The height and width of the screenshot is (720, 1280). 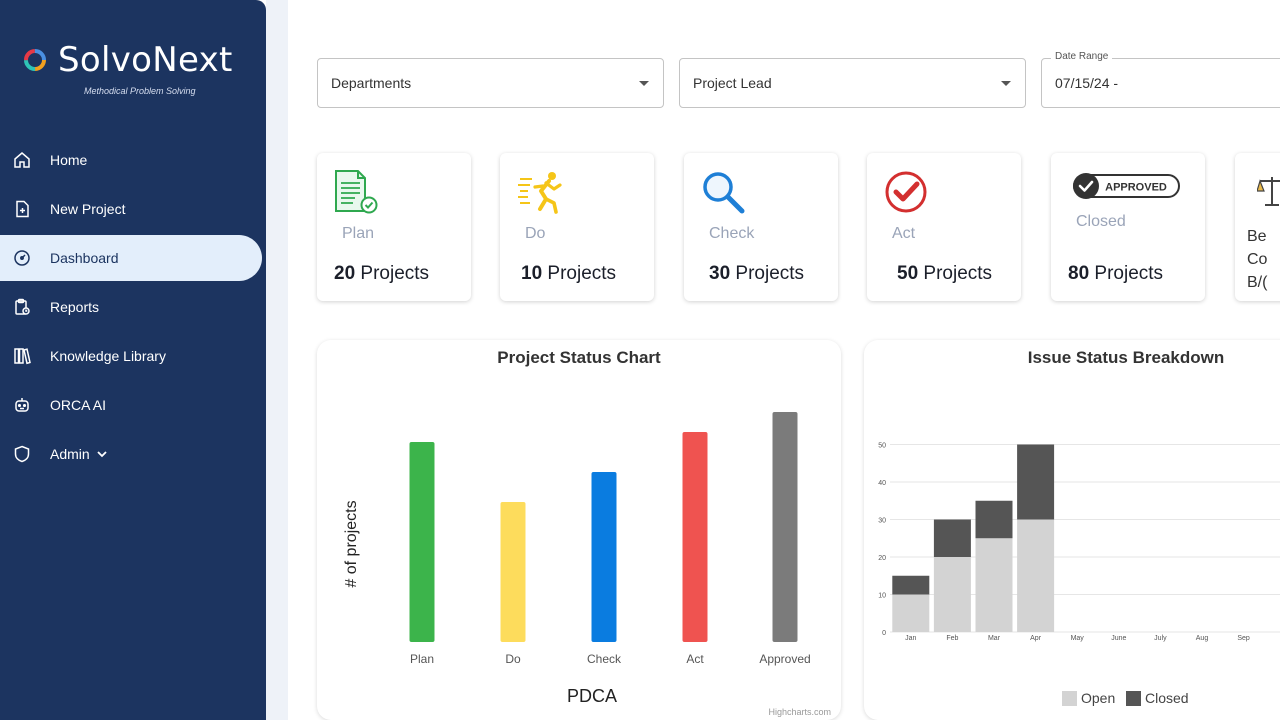 I want to click on clipboard-icon, so click(x=22, y=307).